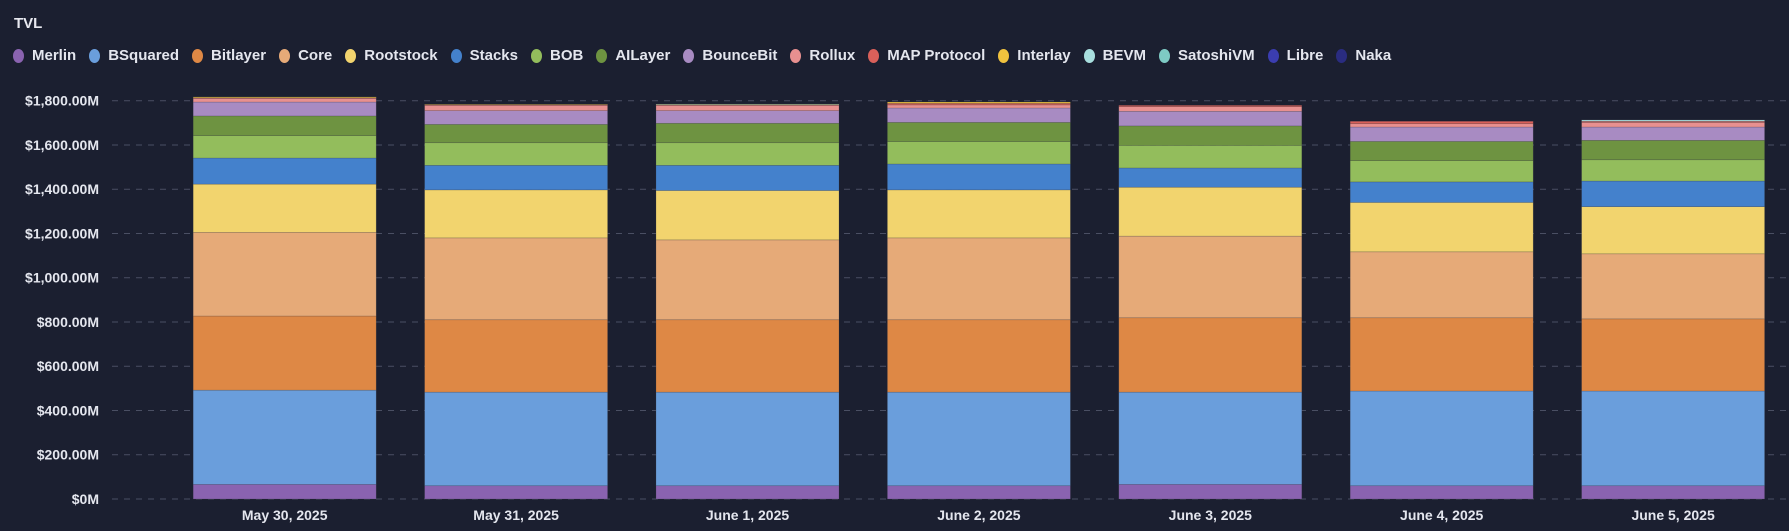 Image resolution: width=1789 pixels, height=531 pixels. I want to click on legend-item: Rootstock, so click(391, 55).